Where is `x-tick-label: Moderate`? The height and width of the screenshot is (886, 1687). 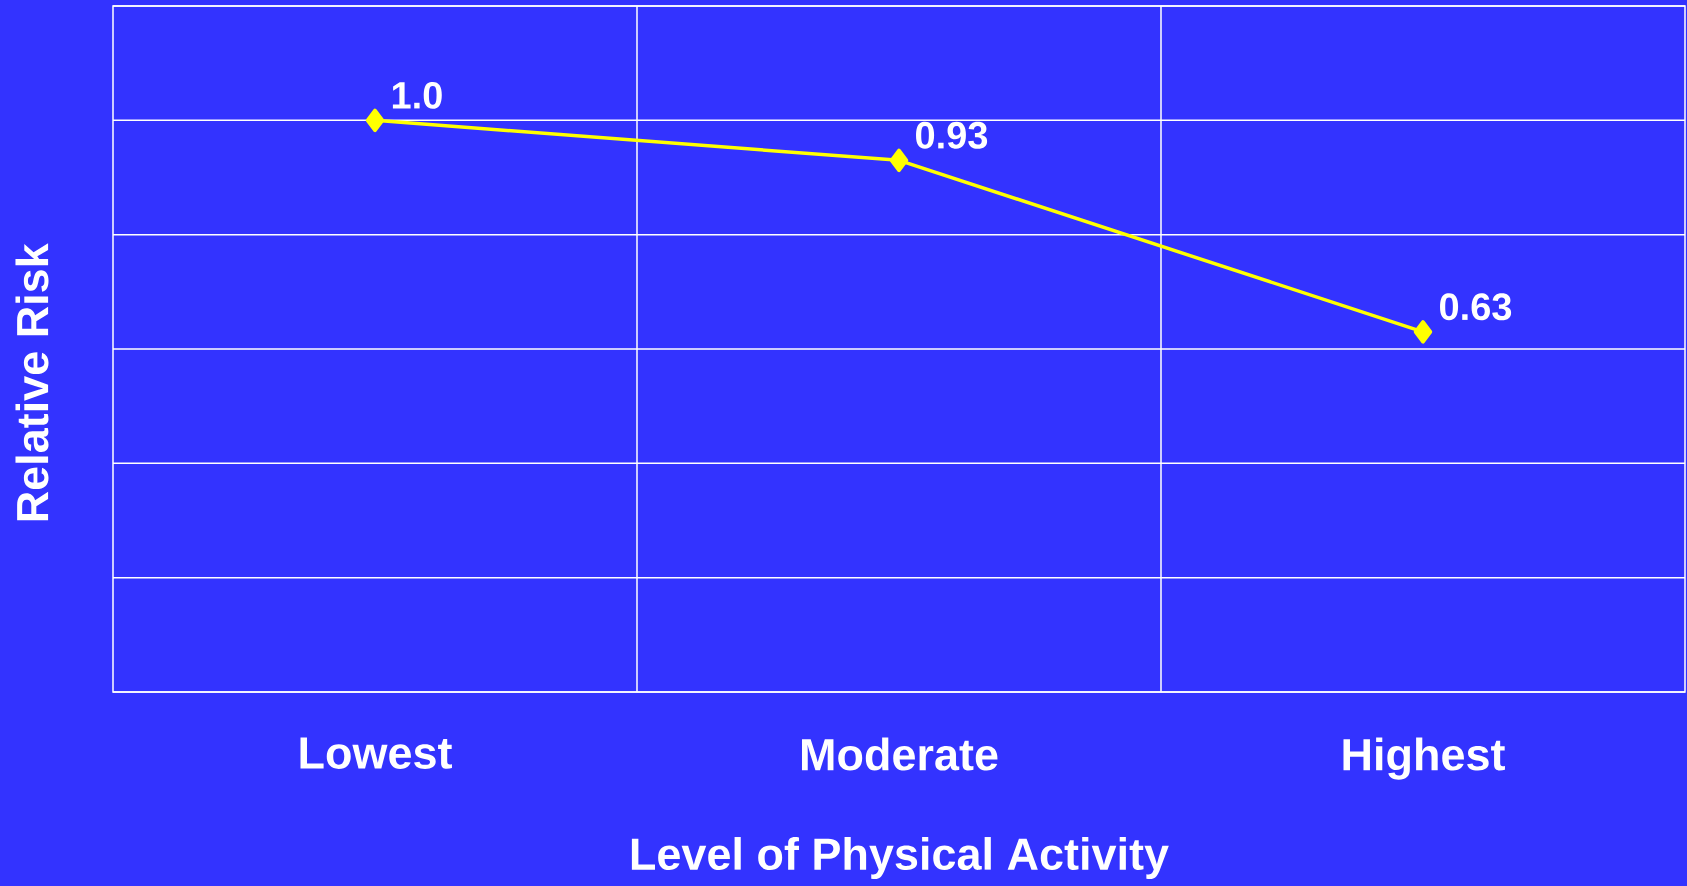
x-tick-label: Moderate is located at coordinates (899, 754).